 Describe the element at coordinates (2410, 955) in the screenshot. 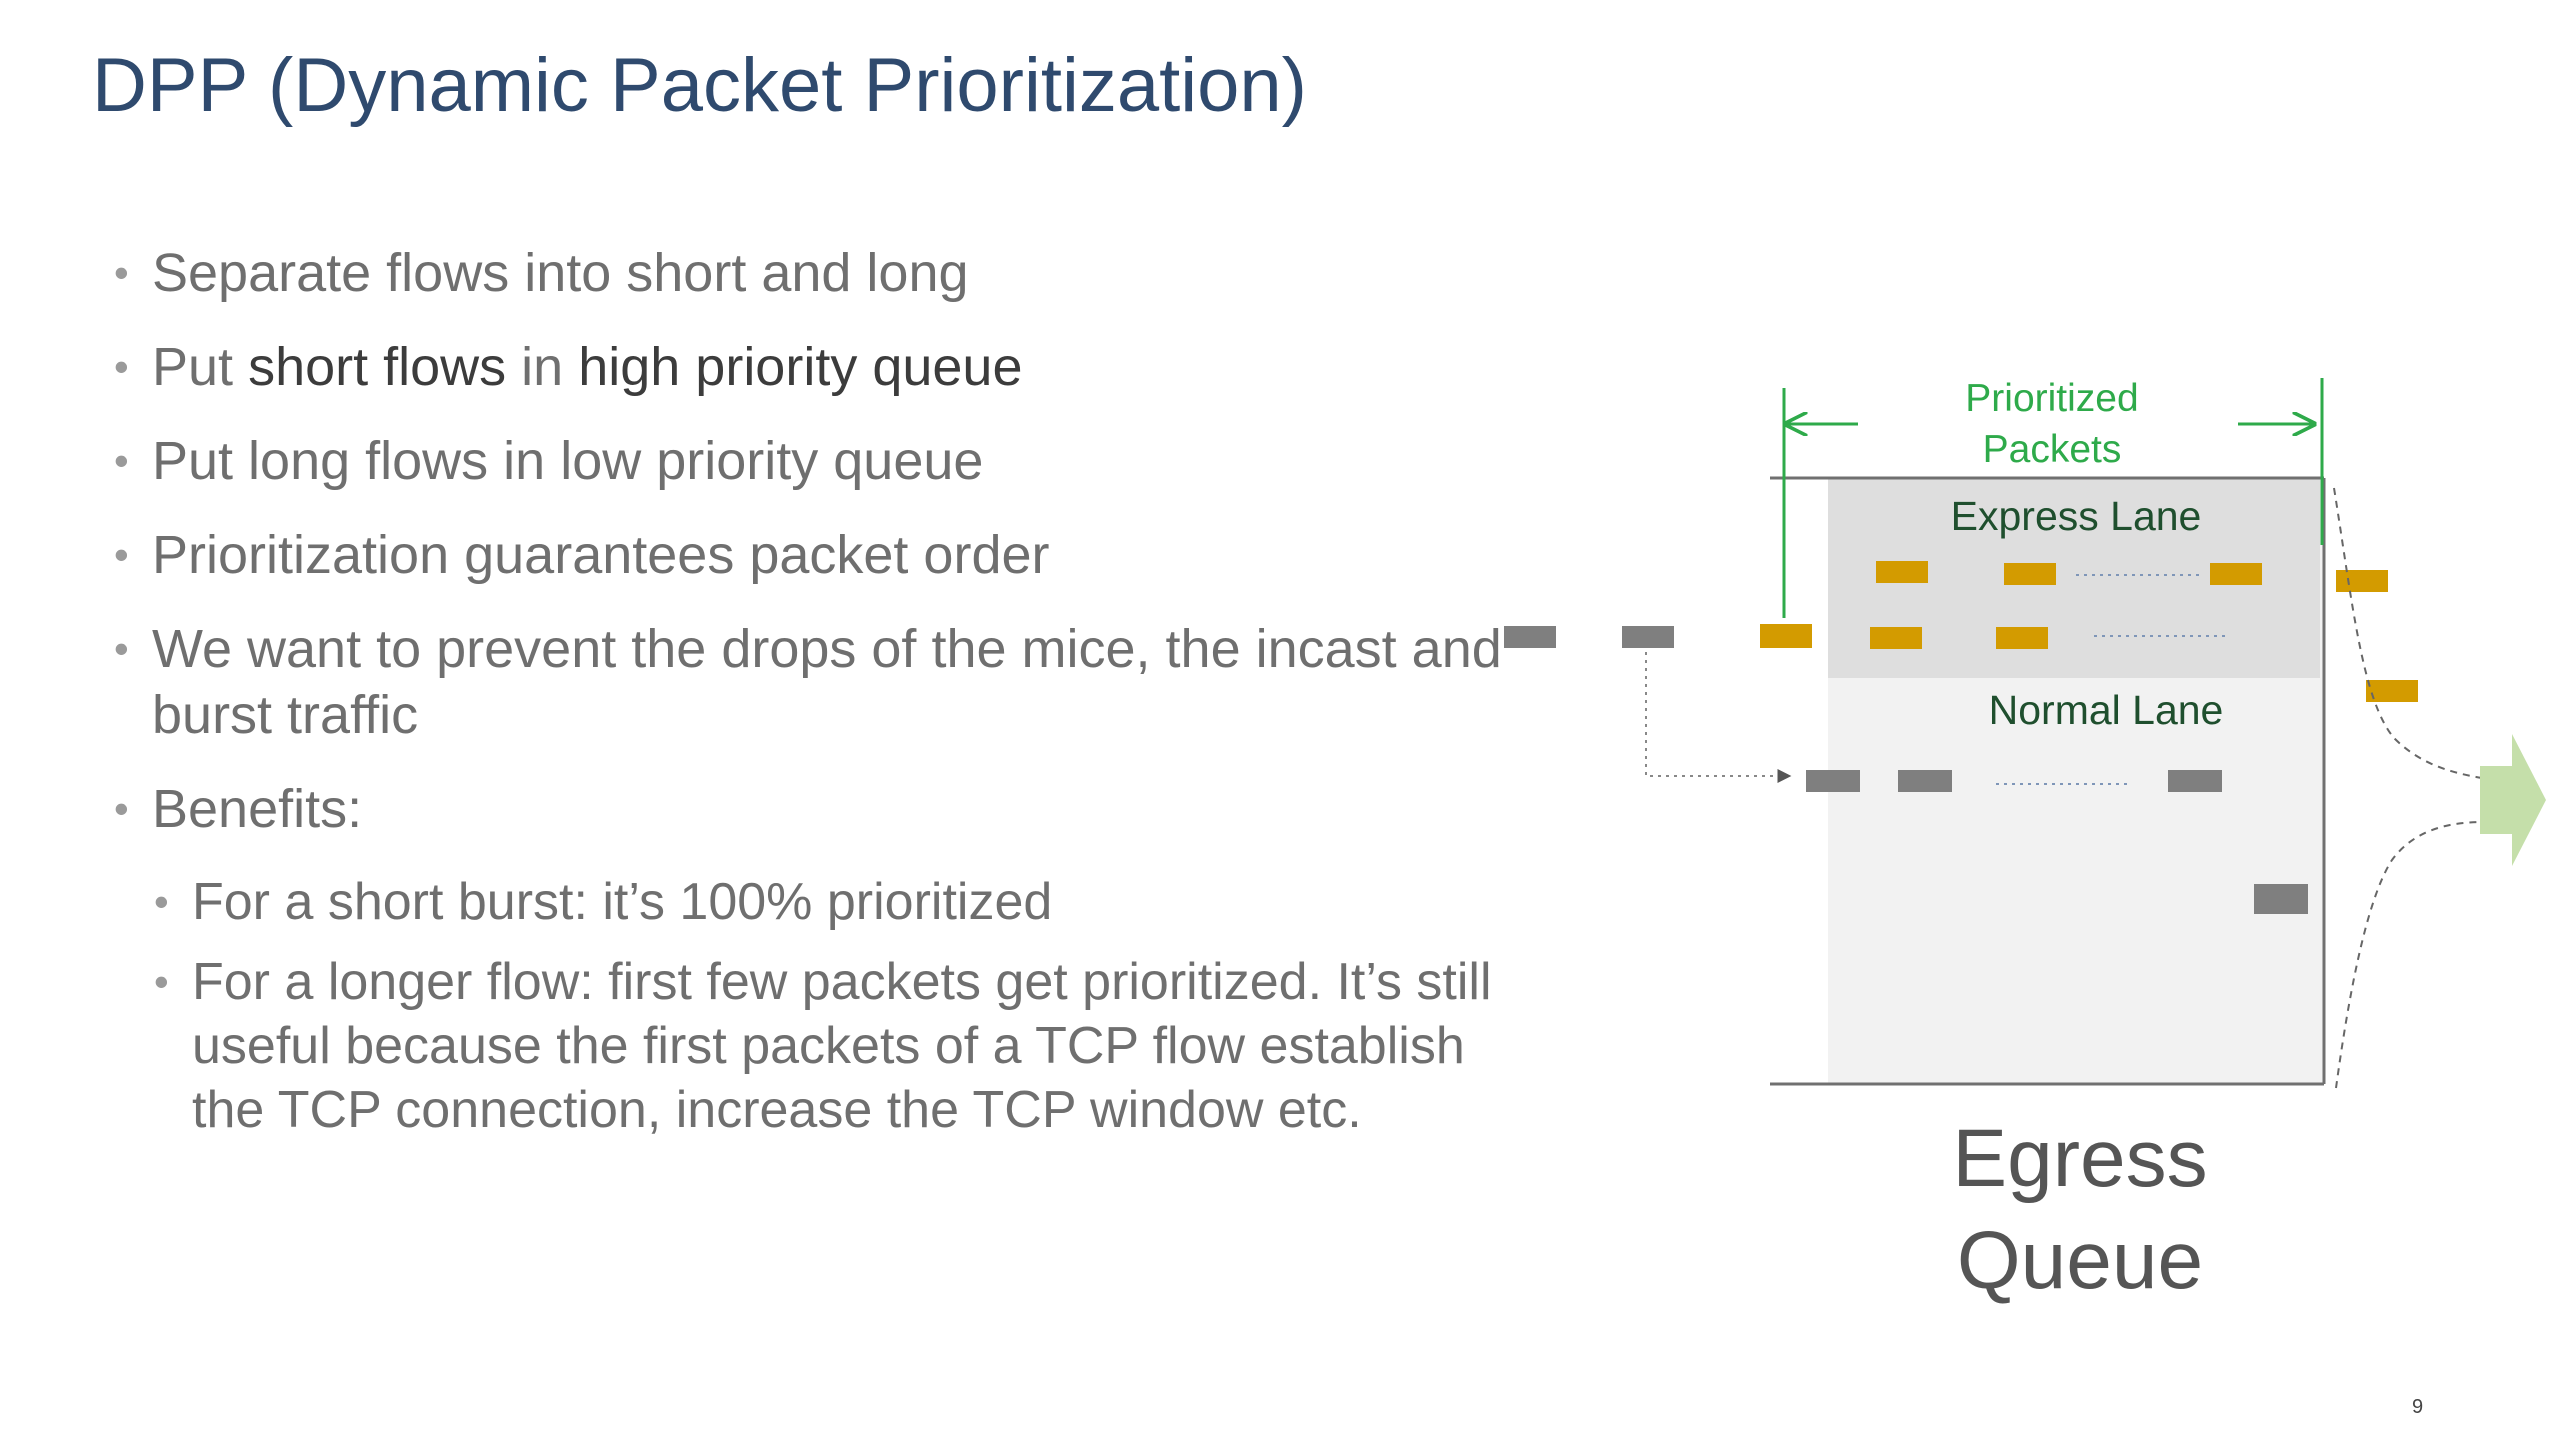

I see `normal-output-curve` at that location.